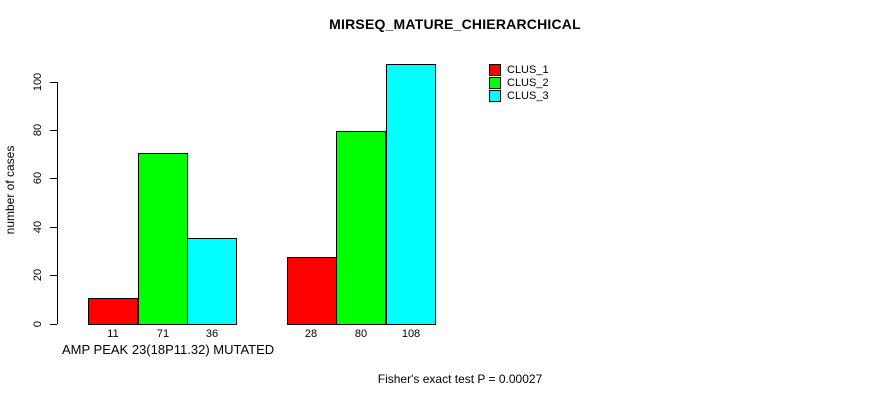  I want to click on bar-clus_1-group2, so click(312, 291).